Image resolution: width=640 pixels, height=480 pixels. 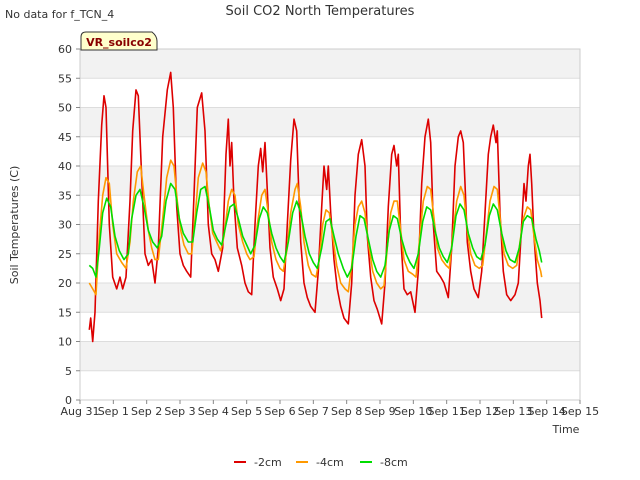 What do you see at coordinates (65, 195) in the screenshot?
I see `y-tick-label: 35` at bounding box center [65, 195].